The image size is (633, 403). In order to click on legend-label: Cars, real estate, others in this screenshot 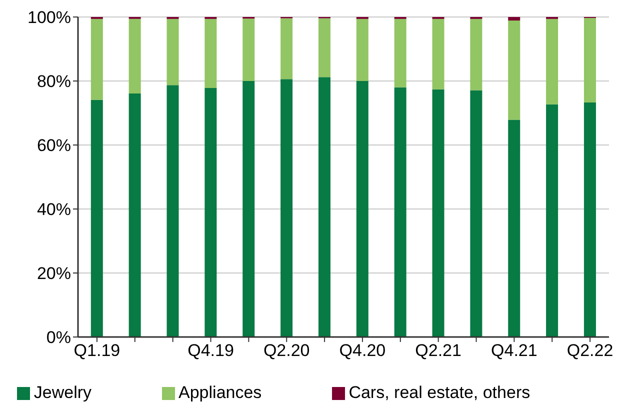, I will do `click(439, 392)`.